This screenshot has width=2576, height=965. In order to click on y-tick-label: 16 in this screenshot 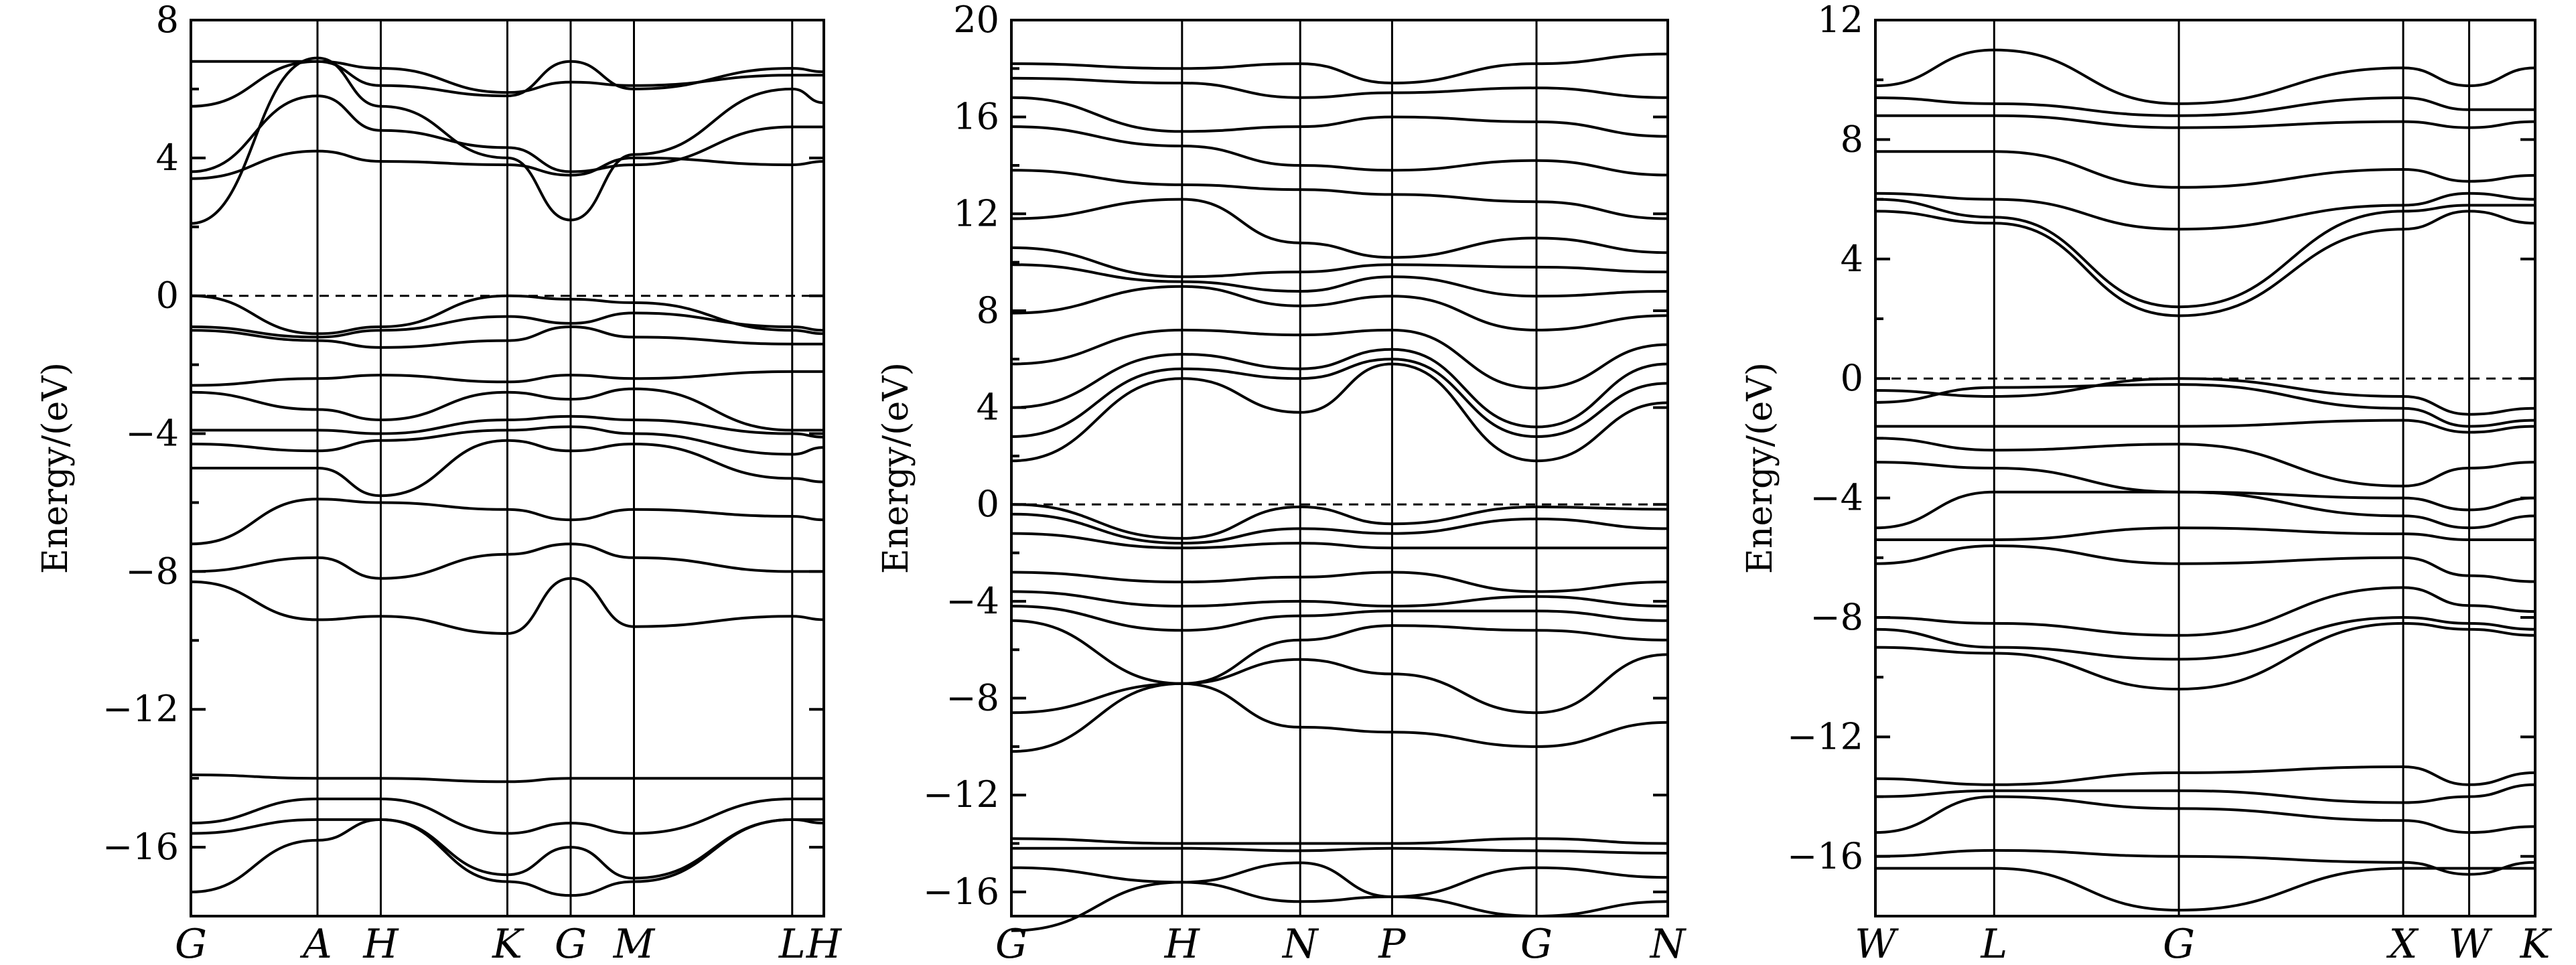, I will do `click(976, 117)`.